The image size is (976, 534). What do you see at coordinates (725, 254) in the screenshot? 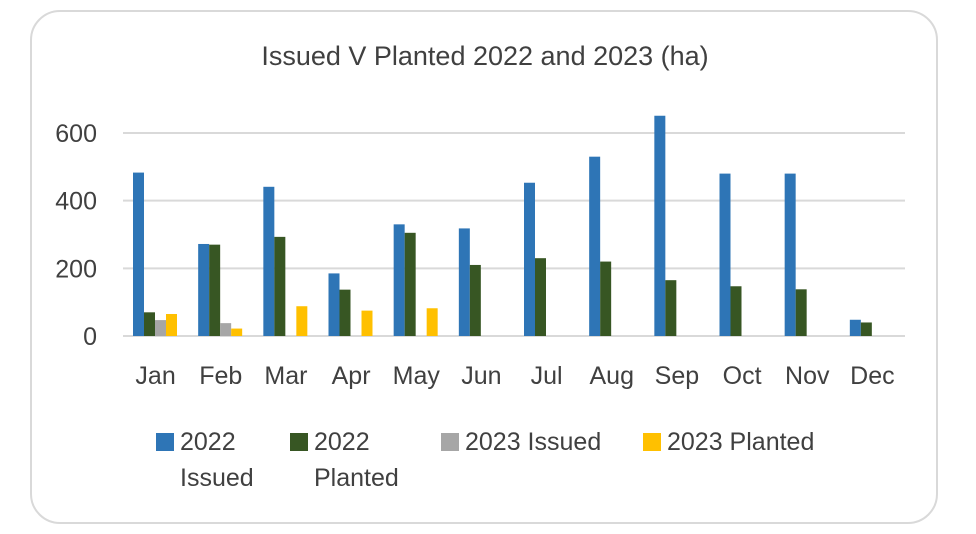
I see `bar-2022-issued-oct` at bounding box center [725, 254].